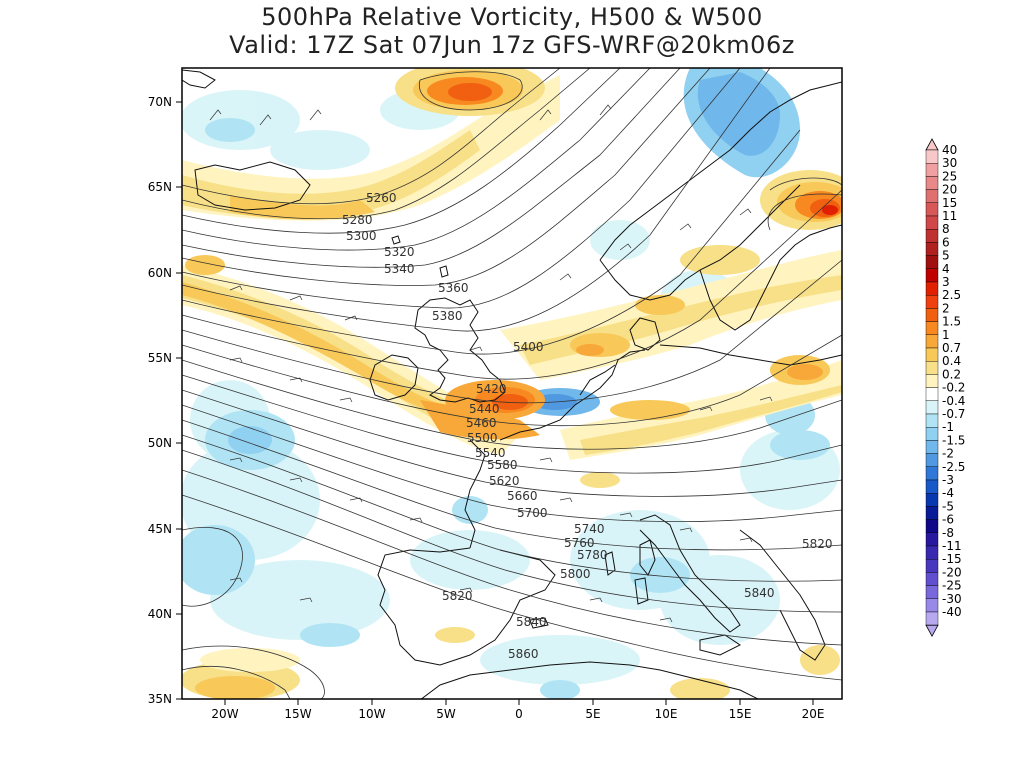 Image resolution: width=1024 pixels, height=768 pixels. Describe the element at coordinates (946, 282) in the screenshot. I see `legend-label: 3` at that location.